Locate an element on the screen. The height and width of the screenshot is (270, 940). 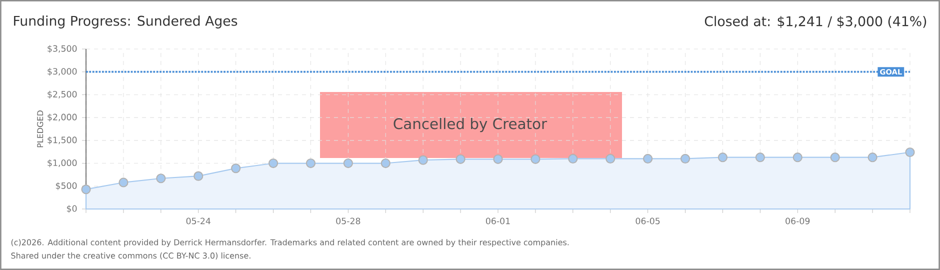
y-tick-label: $500 is located at coordinates (66, 186).